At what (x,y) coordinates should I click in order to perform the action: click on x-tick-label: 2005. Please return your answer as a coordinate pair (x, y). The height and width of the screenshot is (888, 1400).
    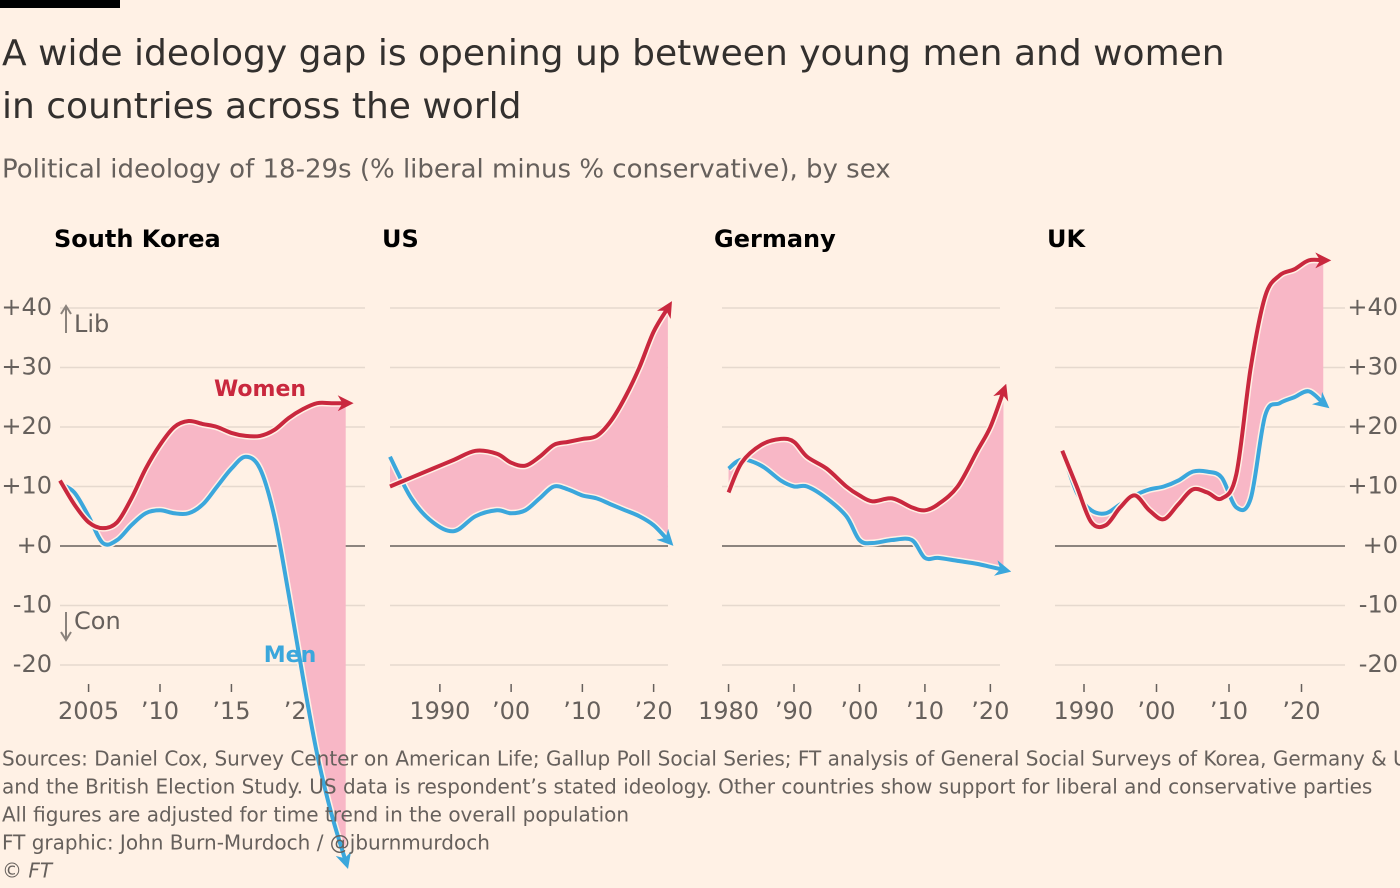
    Looking at the image, I should click on (88, 711).